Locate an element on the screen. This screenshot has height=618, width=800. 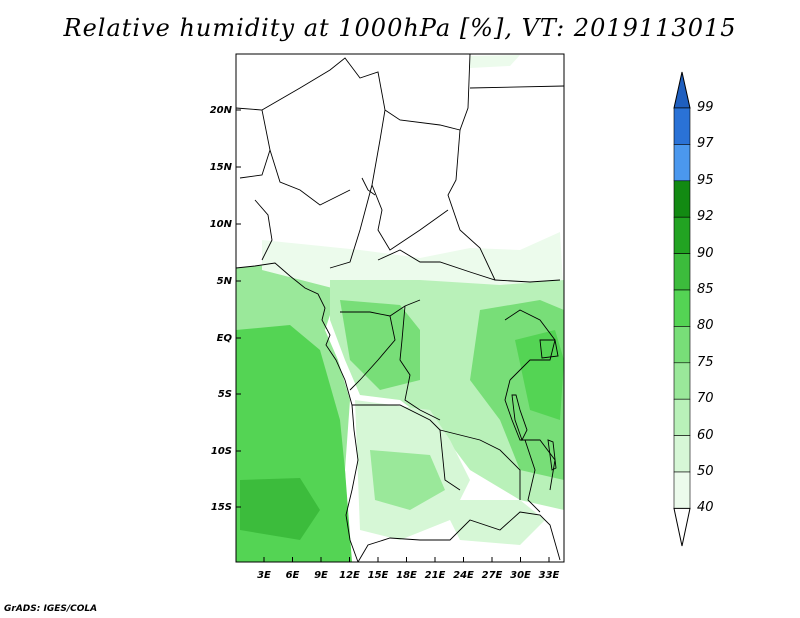
colorbar-label: 50 is located at coordinates (705, 471).